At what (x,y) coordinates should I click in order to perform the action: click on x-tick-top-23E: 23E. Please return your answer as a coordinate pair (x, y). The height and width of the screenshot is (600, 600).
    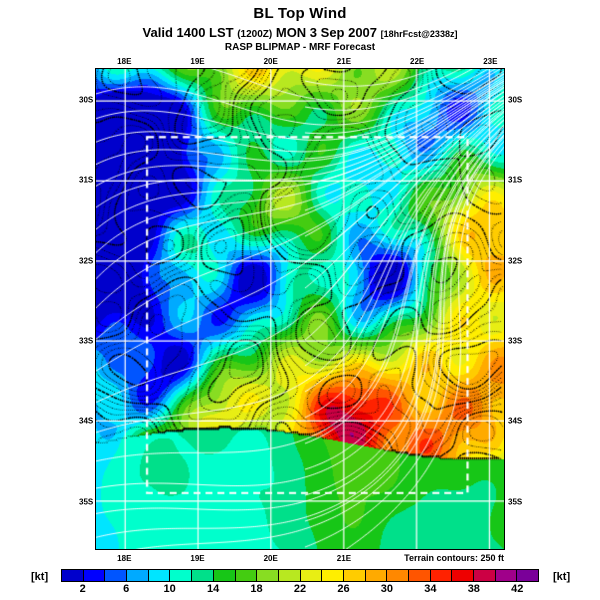
    Looking at the image, I should click on (490, 61).